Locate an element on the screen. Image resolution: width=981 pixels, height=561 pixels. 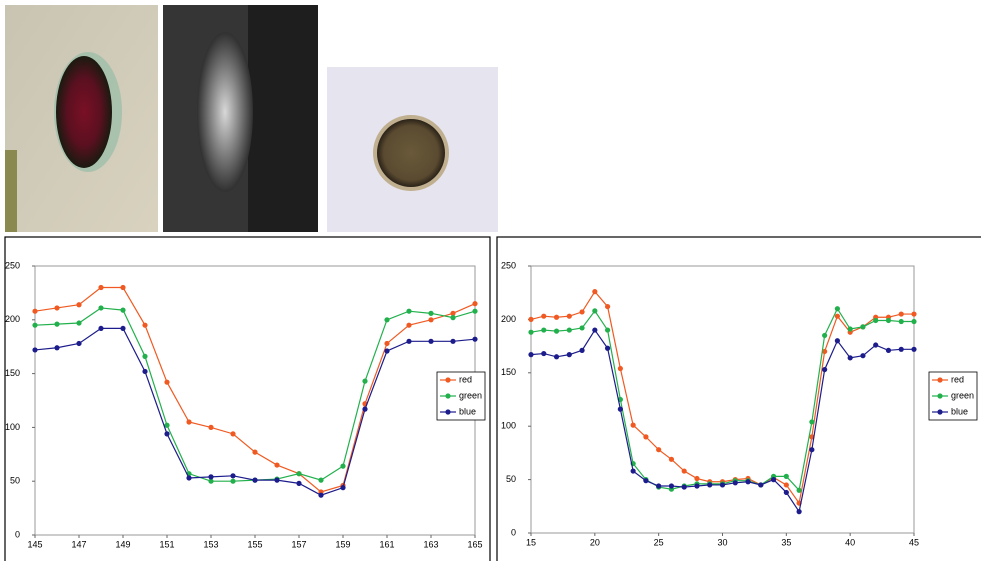
x-tick-label: 155 is located at coordinates (254, 544).